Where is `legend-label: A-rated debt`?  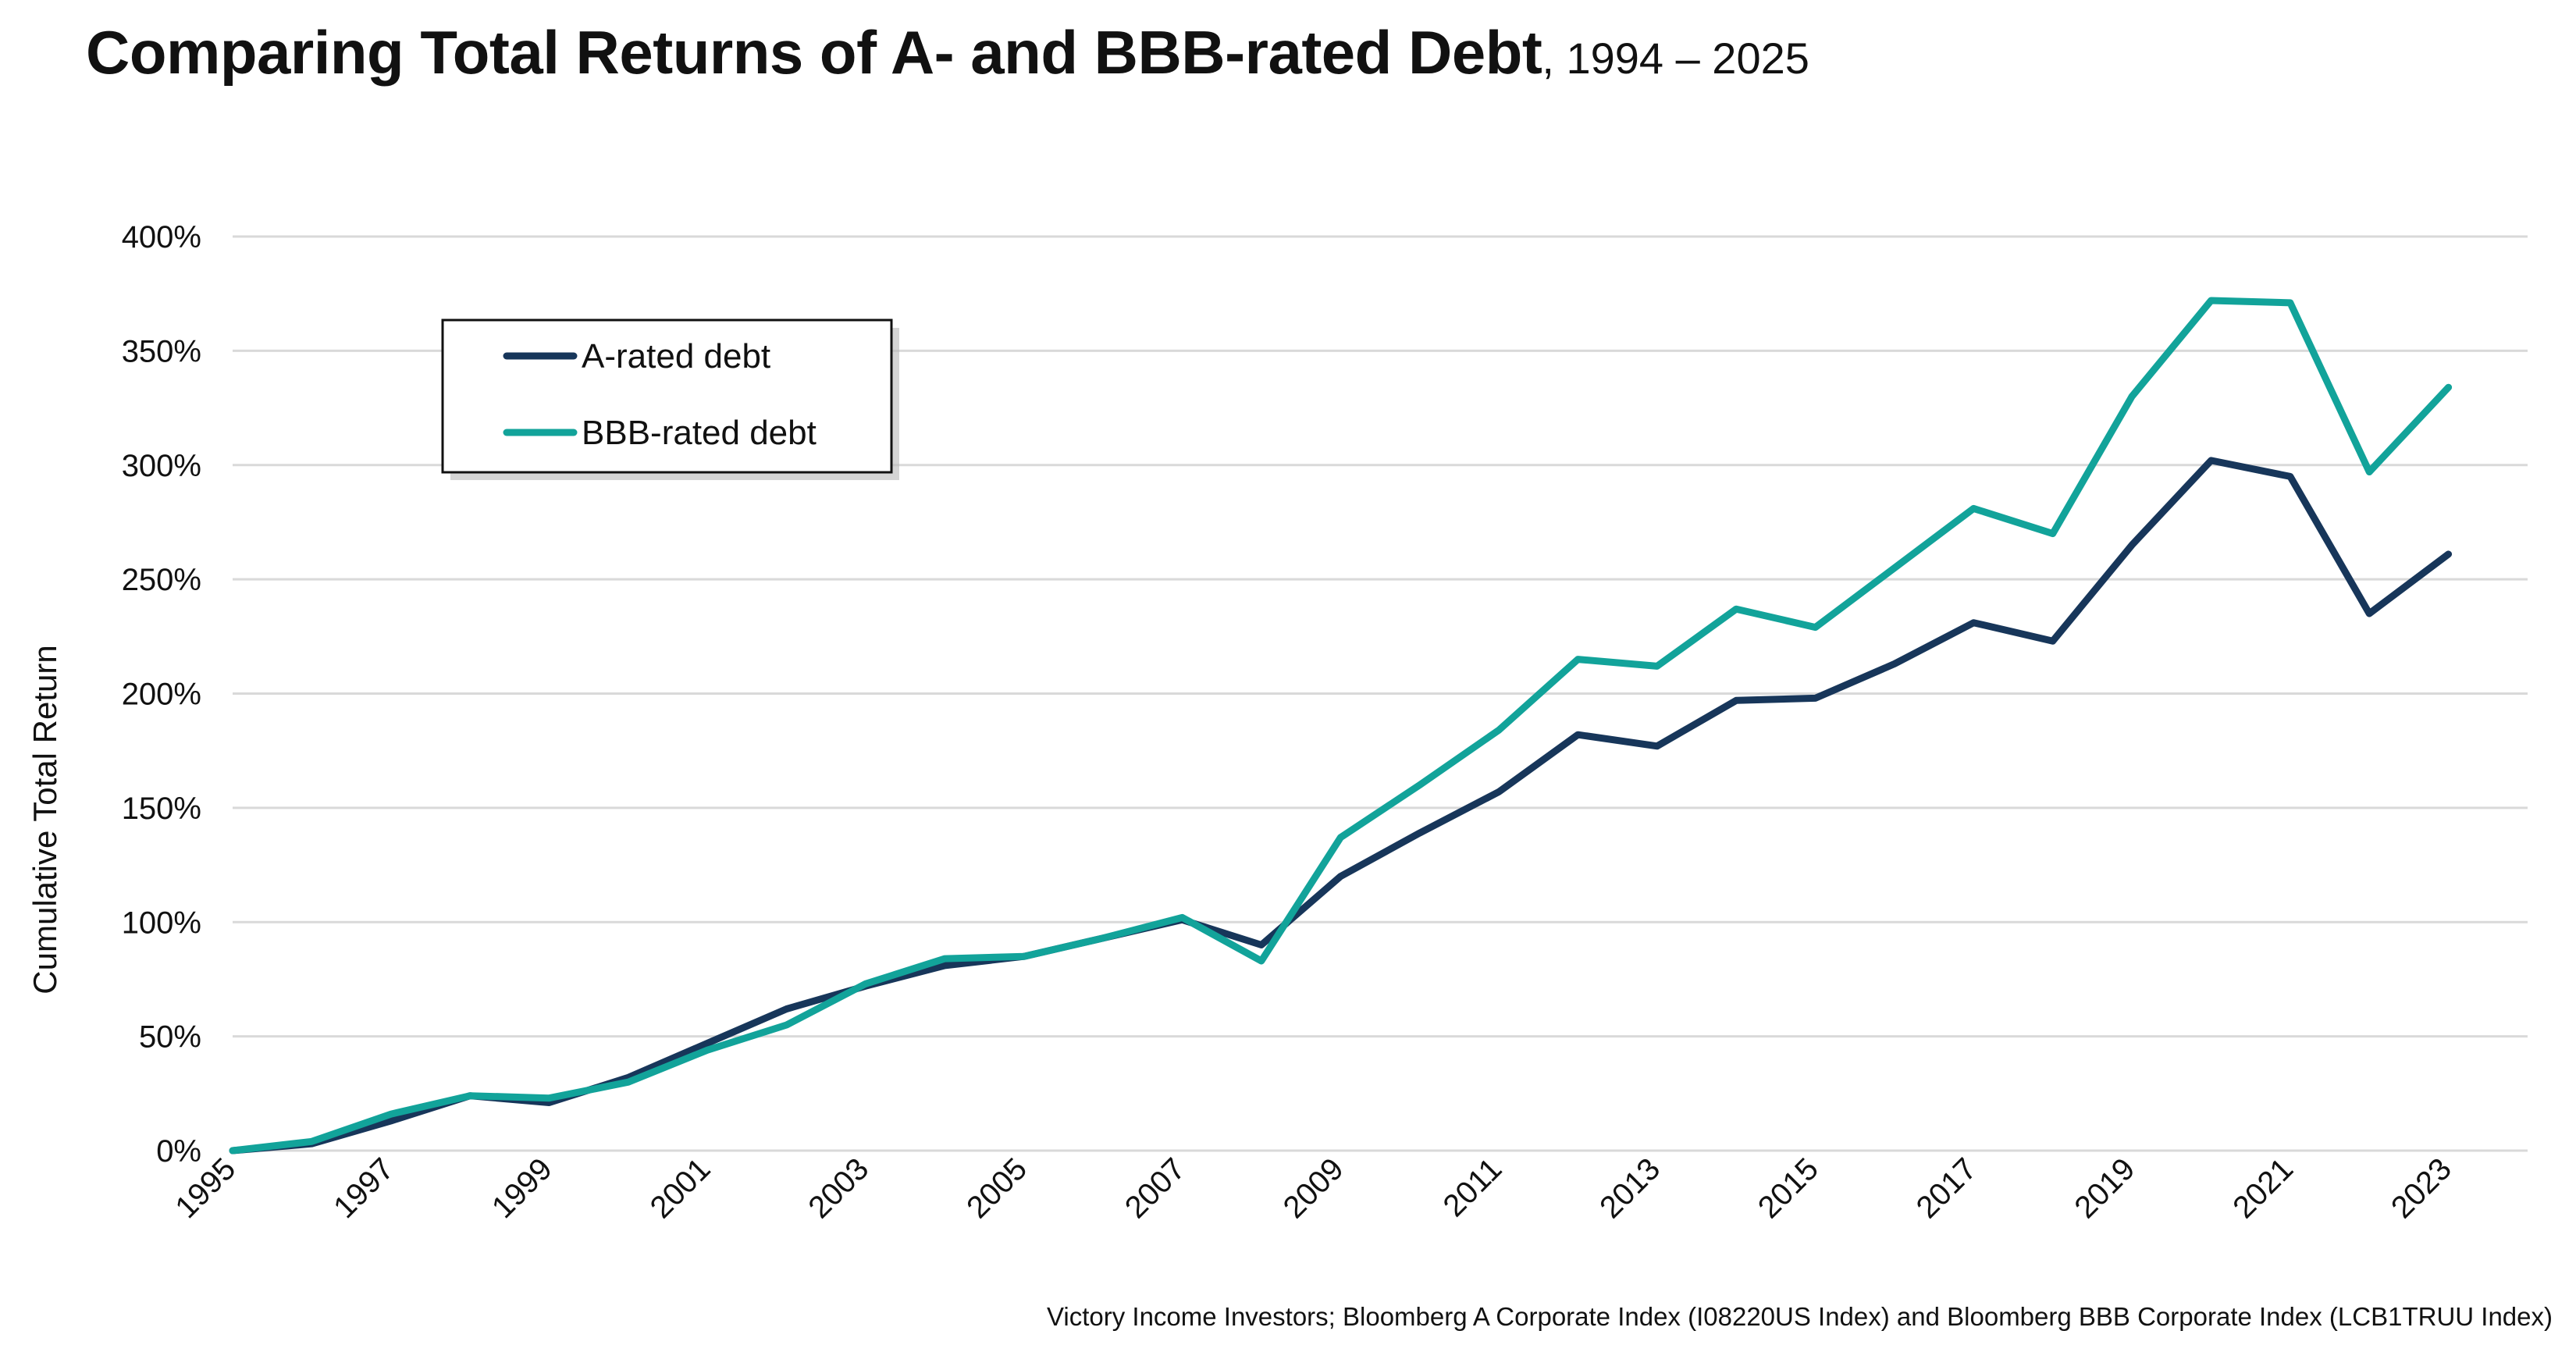 legend-label: A-rated debt is located at coordinates (676, 356).